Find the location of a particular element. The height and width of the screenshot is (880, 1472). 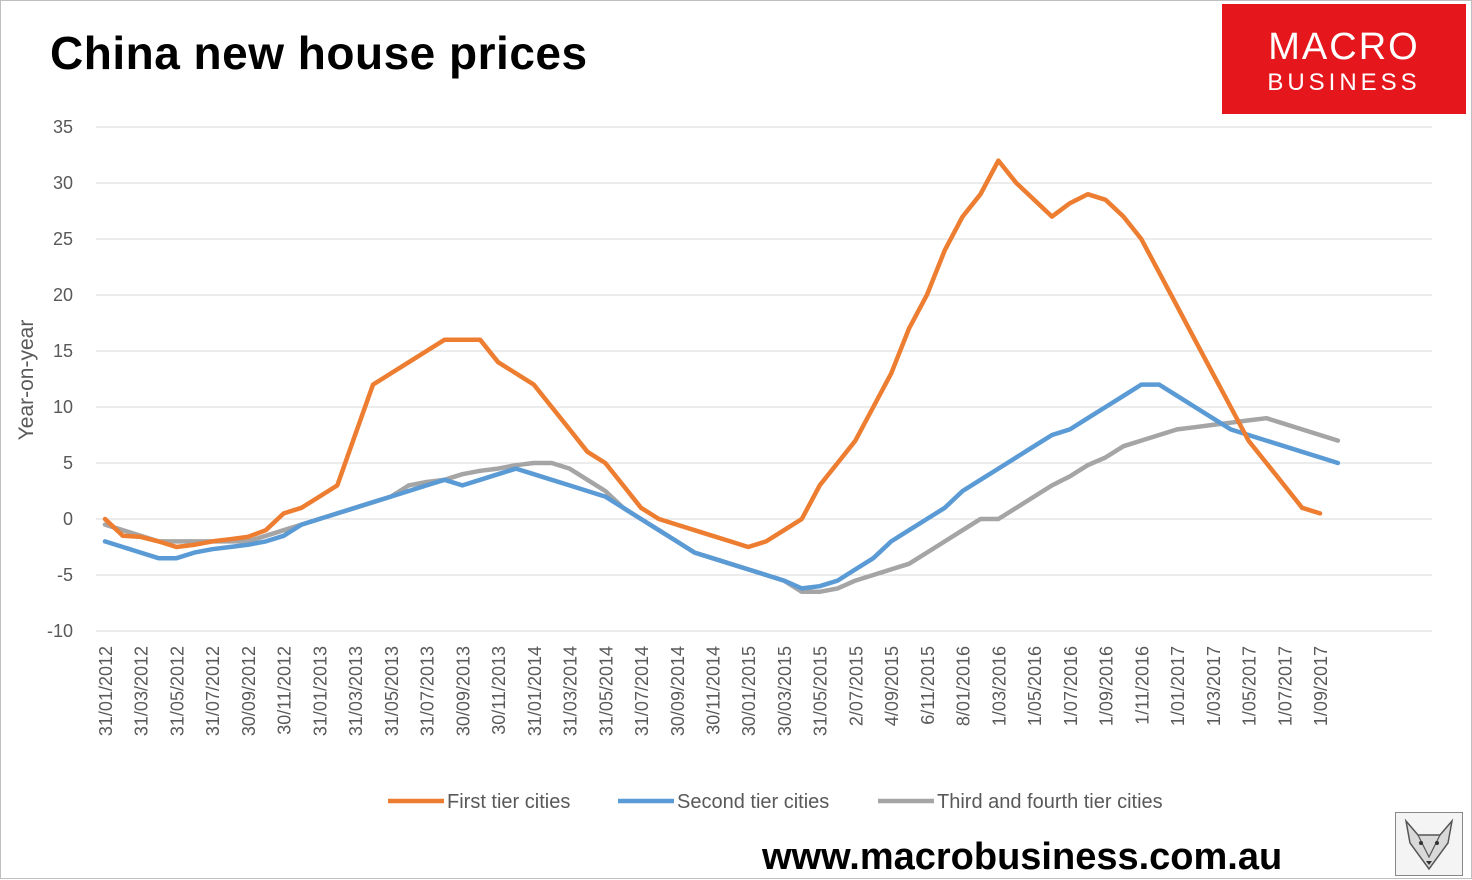

x-tick-label: 30/11/2014 is located at coordinates (714, 690).